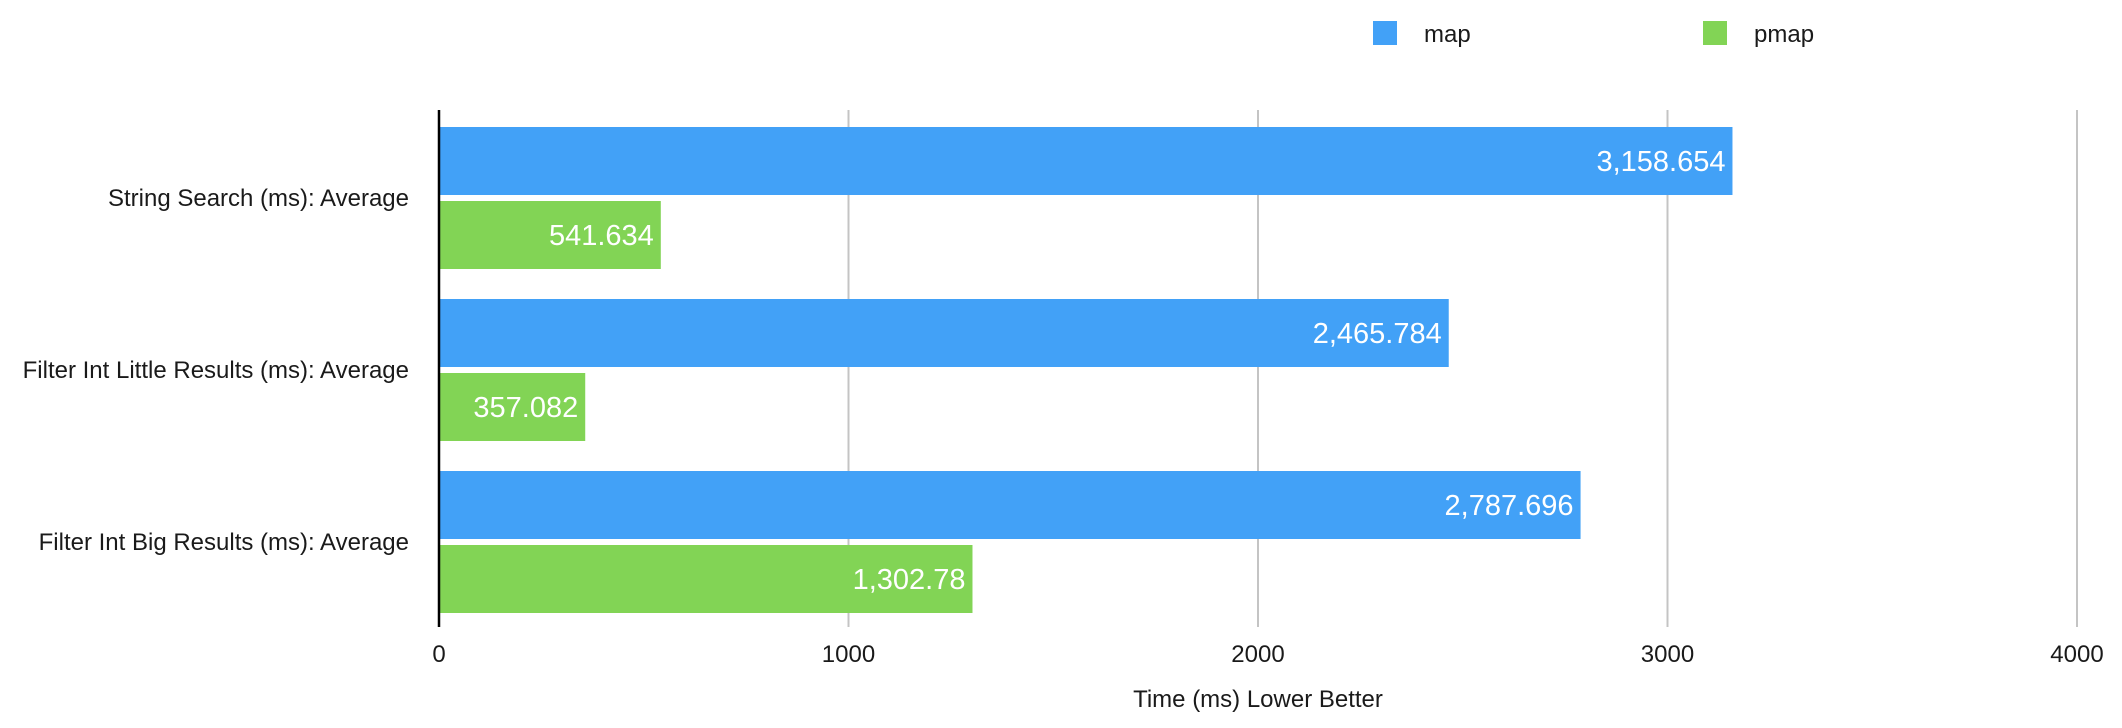 This screenshot has height=728, width=2122. I want to click on x-tick-label-1000: 1000, so click(848, 654).